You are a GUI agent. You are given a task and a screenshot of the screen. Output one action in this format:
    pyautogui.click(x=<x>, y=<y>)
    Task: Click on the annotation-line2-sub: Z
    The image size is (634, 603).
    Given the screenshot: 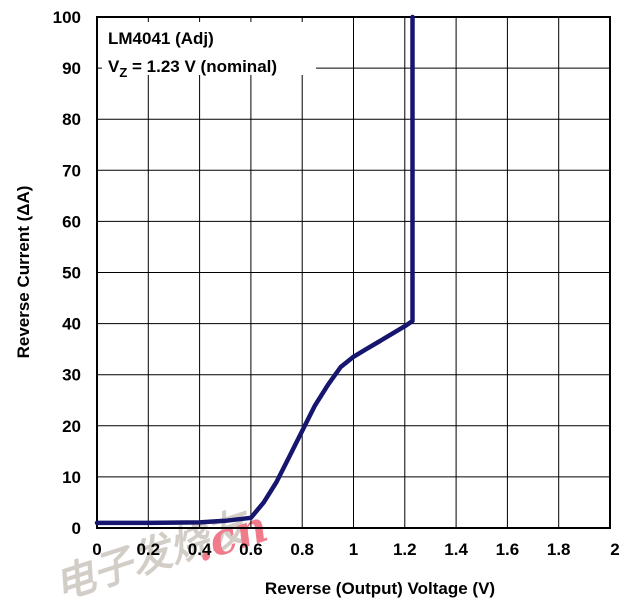 What is the action you would take?
    pyautogui.click(x=123, y=72)
    